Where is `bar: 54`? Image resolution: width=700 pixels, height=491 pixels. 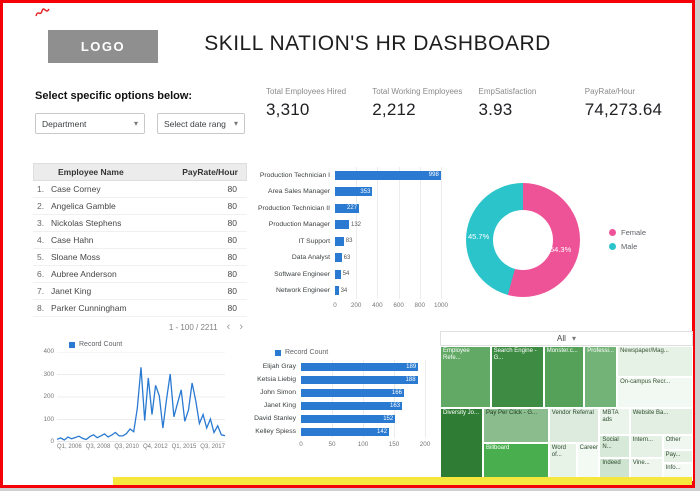 bar: 54 is located at coordinates (342, 274).